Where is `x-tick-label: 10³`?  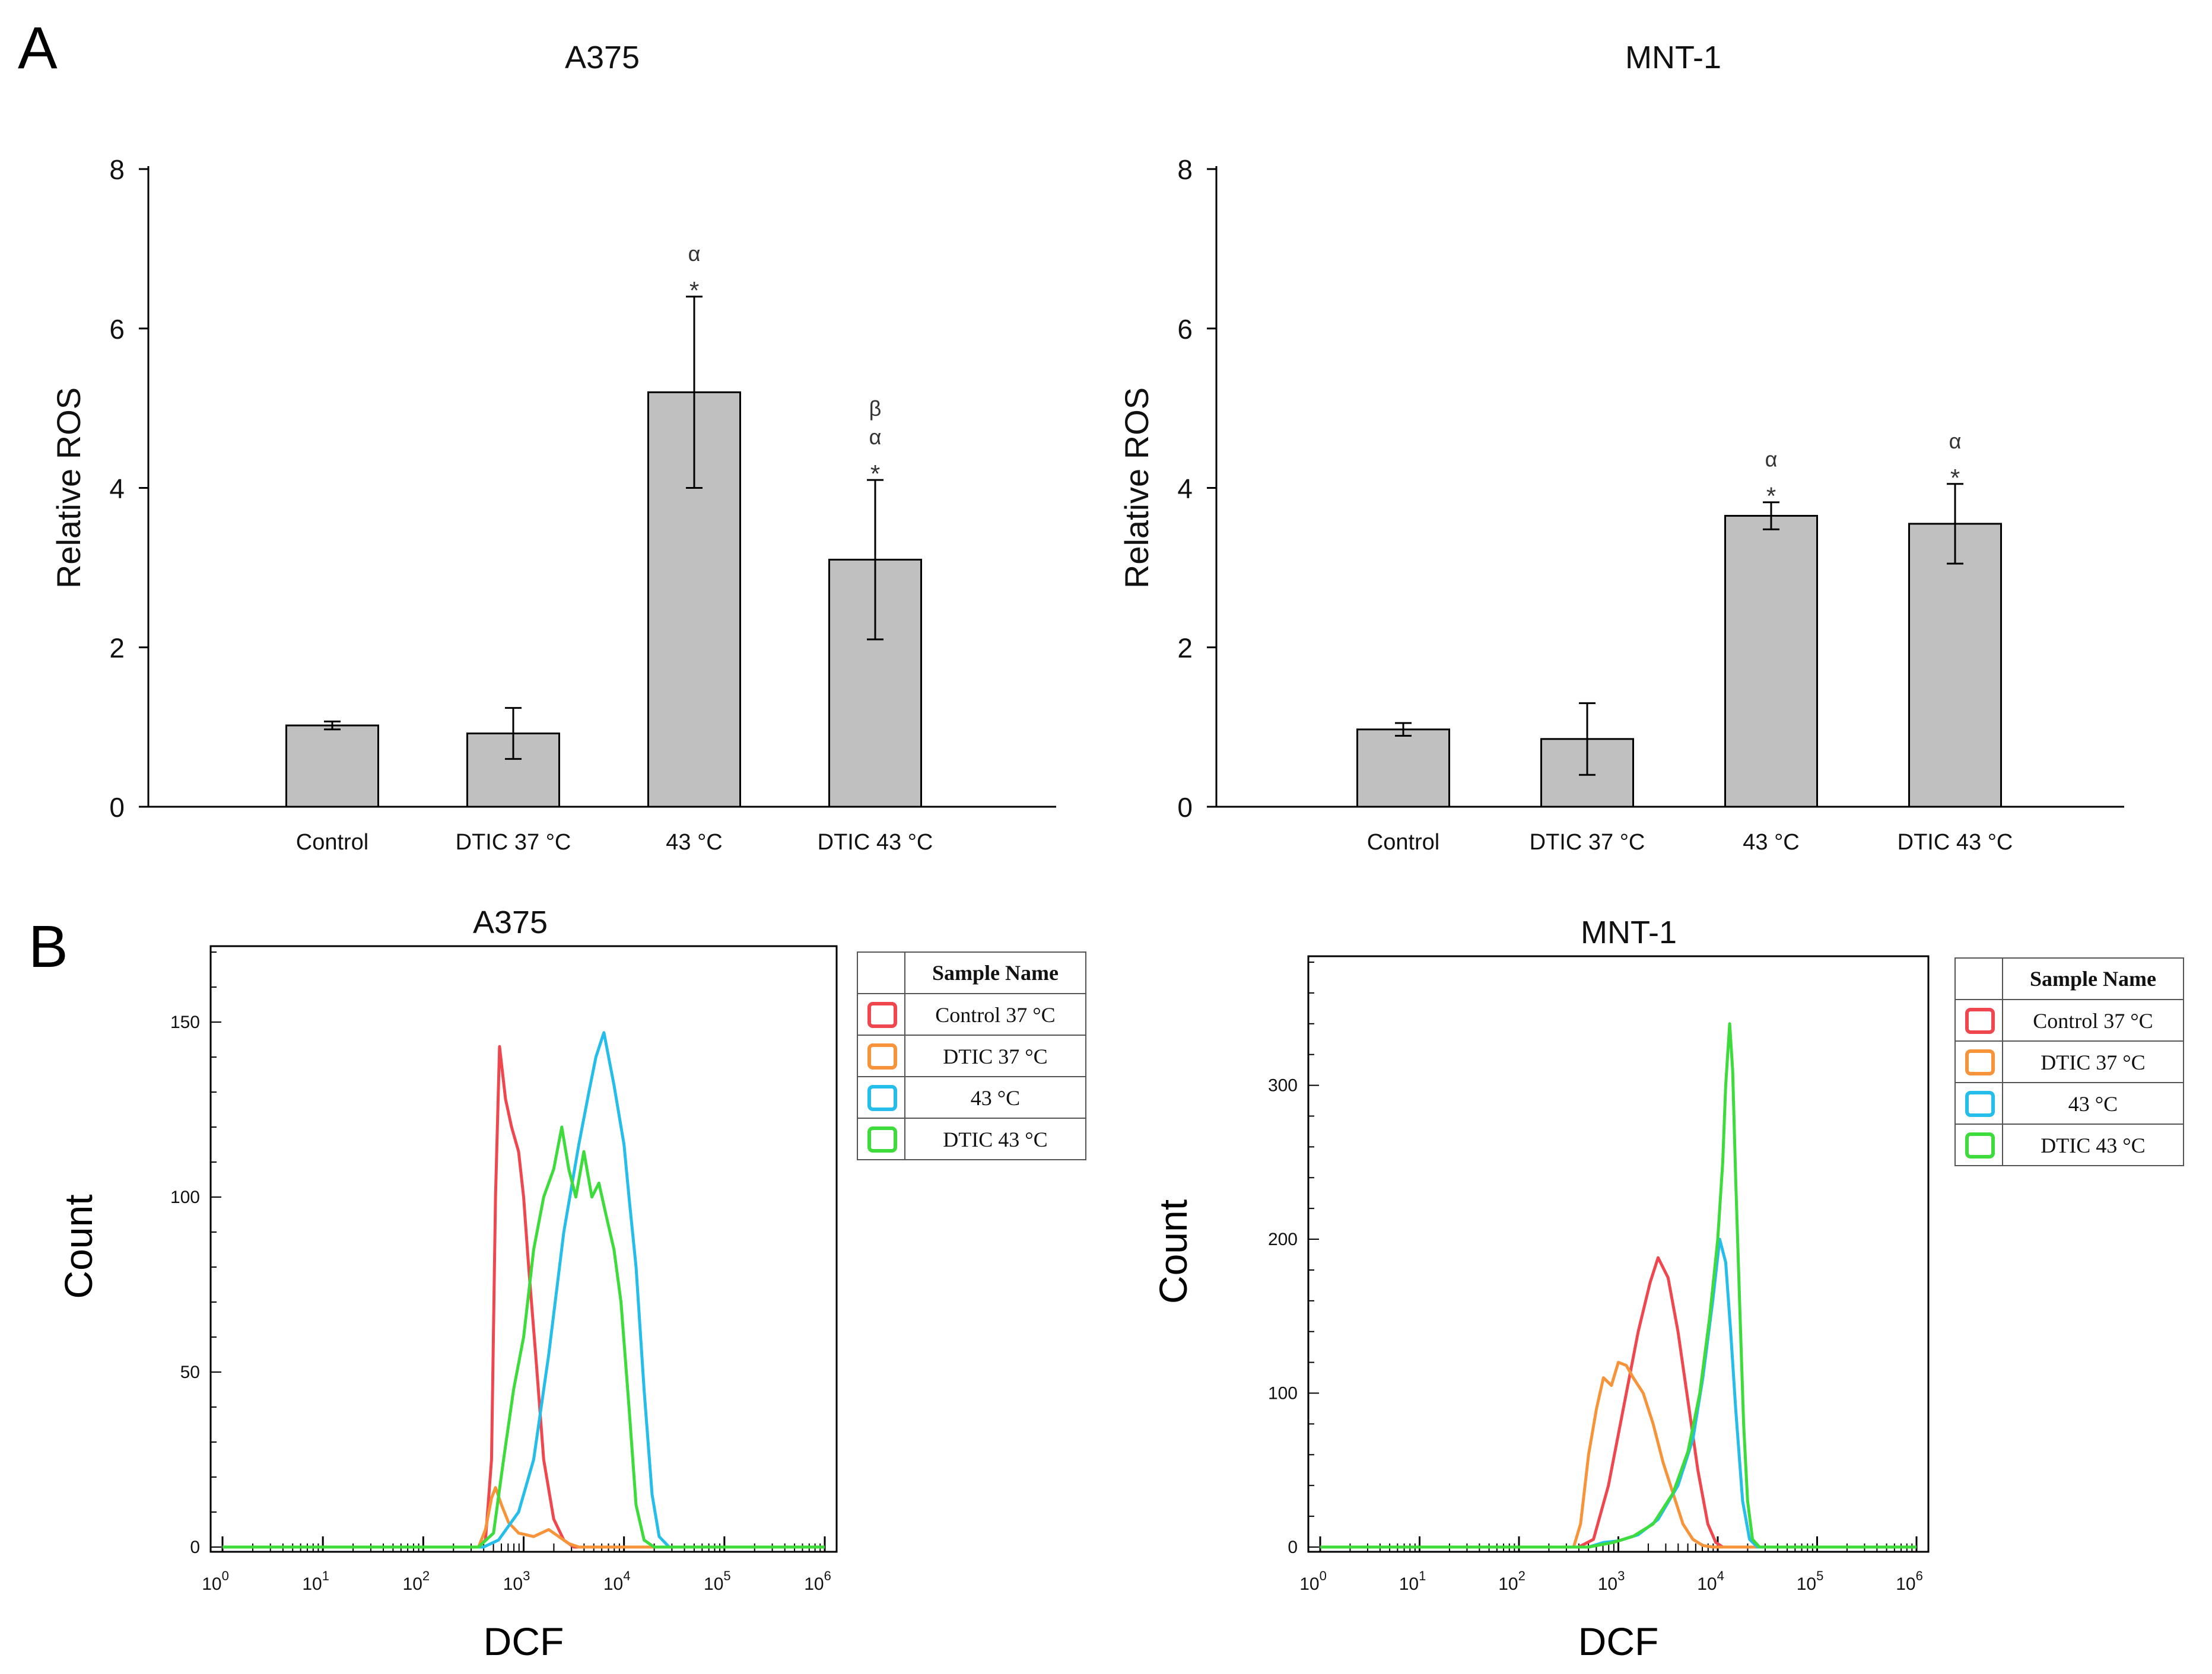
x-tick-label: 10³ is located at coordinates (516, 1581).